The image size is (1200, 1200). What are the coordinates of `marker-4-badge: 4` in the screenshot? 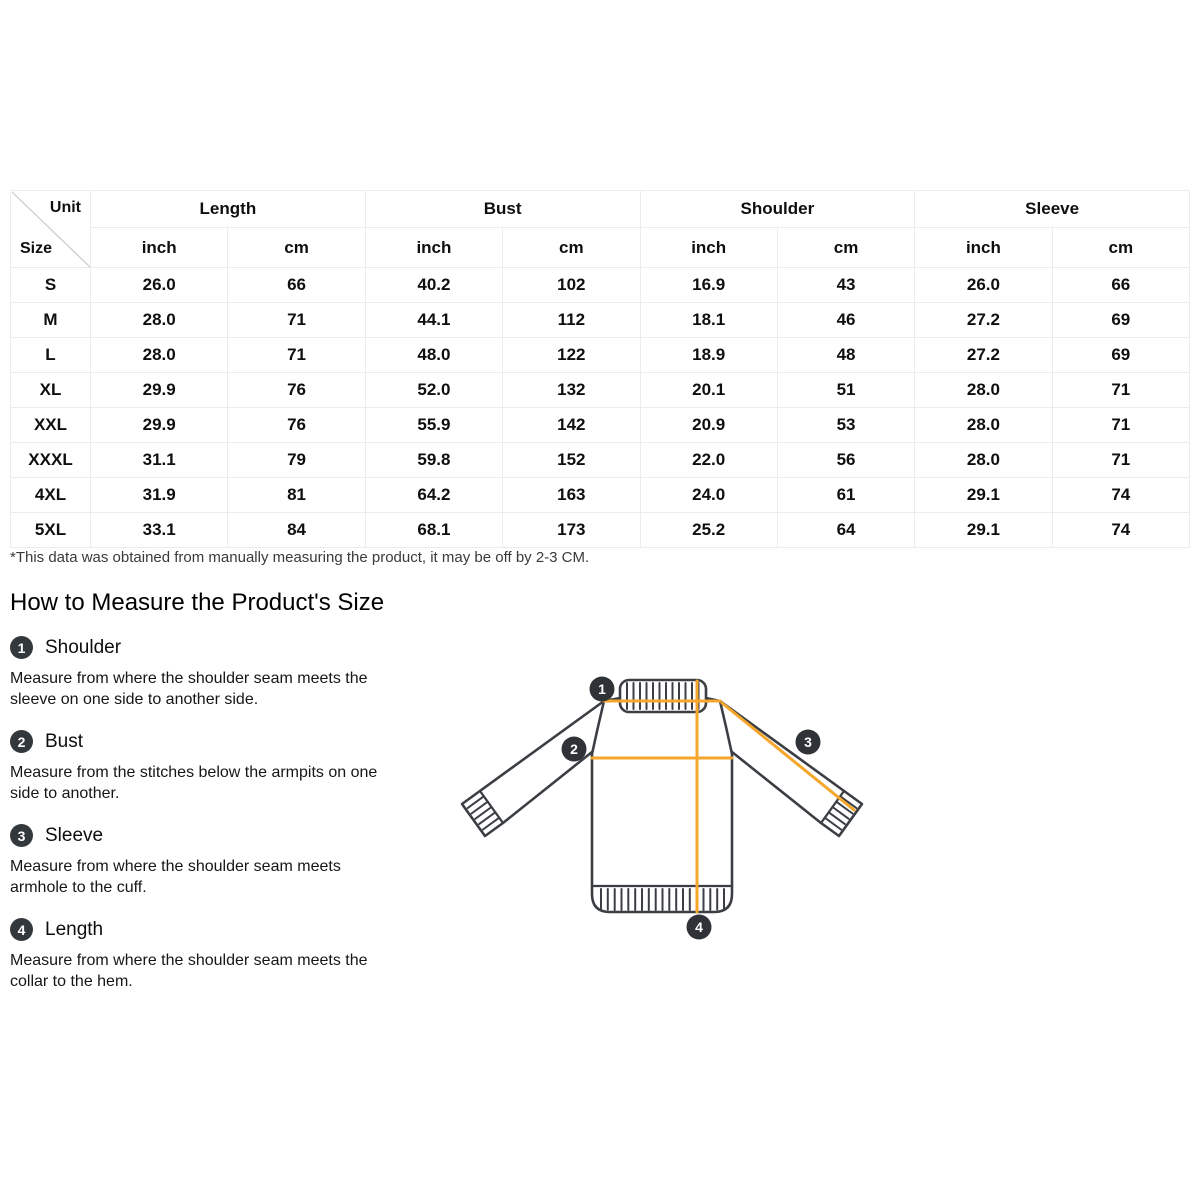 It's located at (699, 927).